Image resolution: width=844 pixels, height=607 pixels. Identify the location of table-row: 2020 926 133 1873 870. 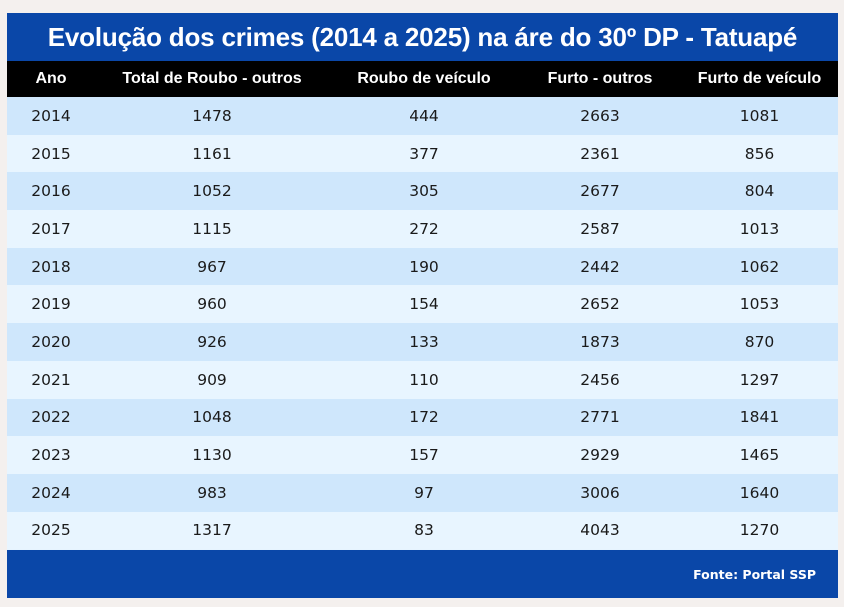
(422, 342).